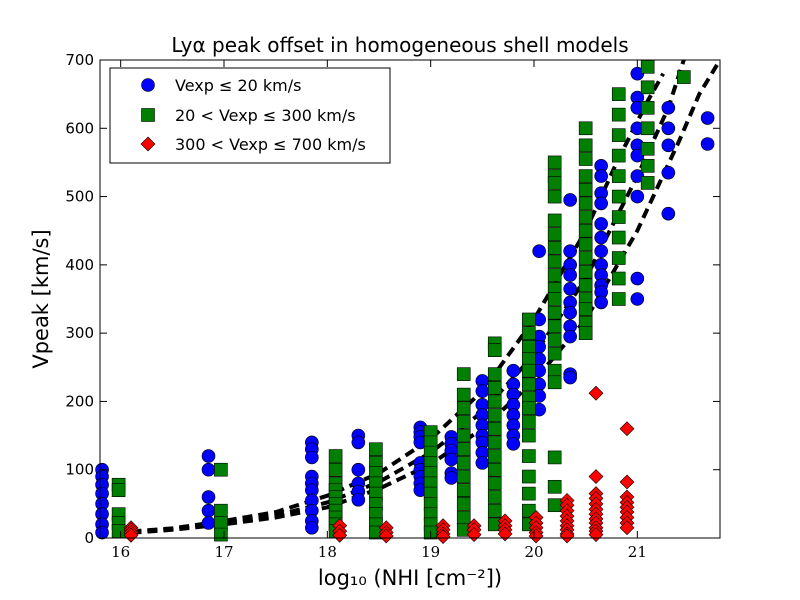 The image size is (800, 600). What do you see at coordinates (79, 401) in the screenshot?
I see `y-tick-label: 200` at bounding box center [79, 401].